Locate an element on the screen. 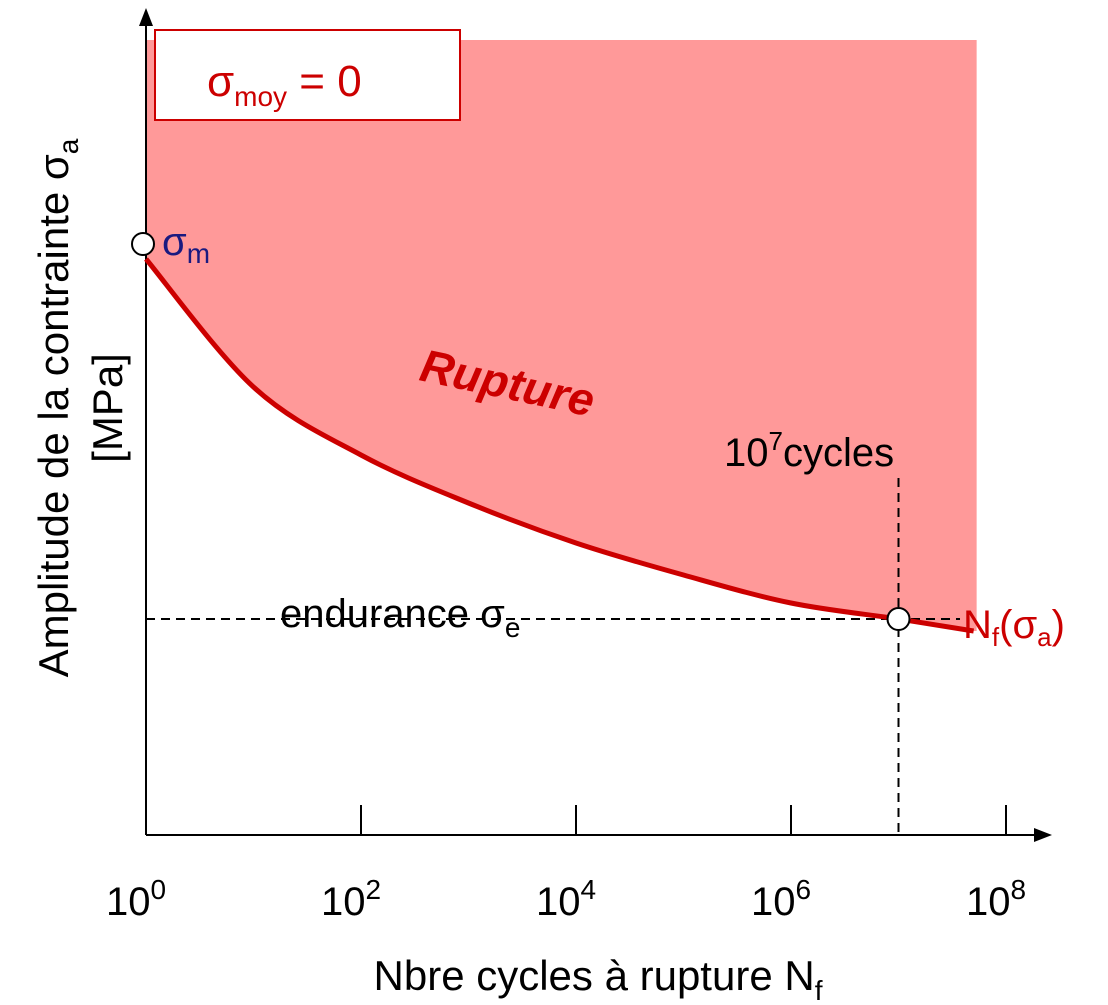 This screenshot has width=1108, height=1005. x-tick-label: 10⁰ is located at coordinates (136, 899).